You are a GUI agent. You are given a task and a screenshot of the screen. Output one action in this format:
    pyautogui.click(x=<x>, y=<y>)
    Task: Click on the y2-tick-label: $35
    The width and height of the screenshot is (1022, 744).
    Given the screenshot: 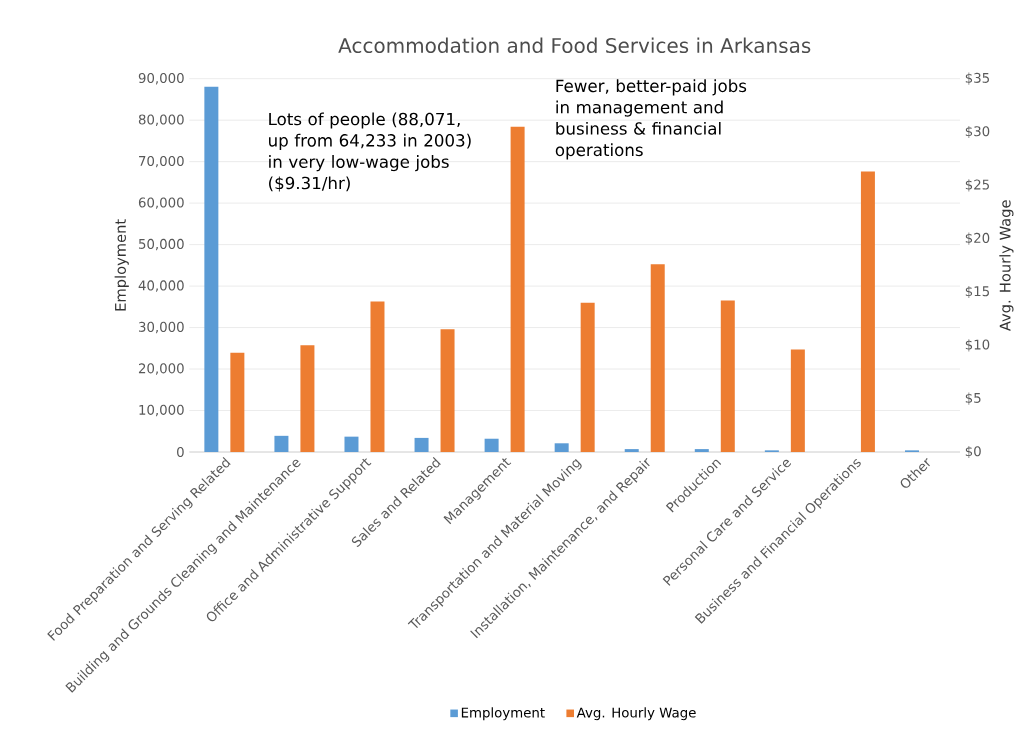 What is the action you would take?
    pyautogui.click(x=977, y=78)
    